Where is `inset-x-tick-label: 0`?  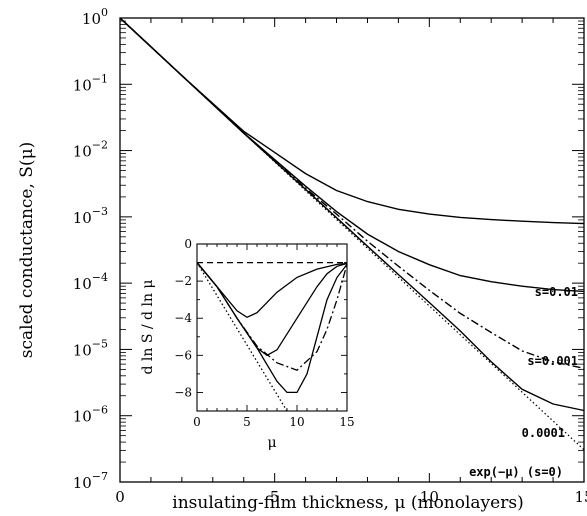
inset-x-tick-label: 0 is located at coordinates (197, 422).